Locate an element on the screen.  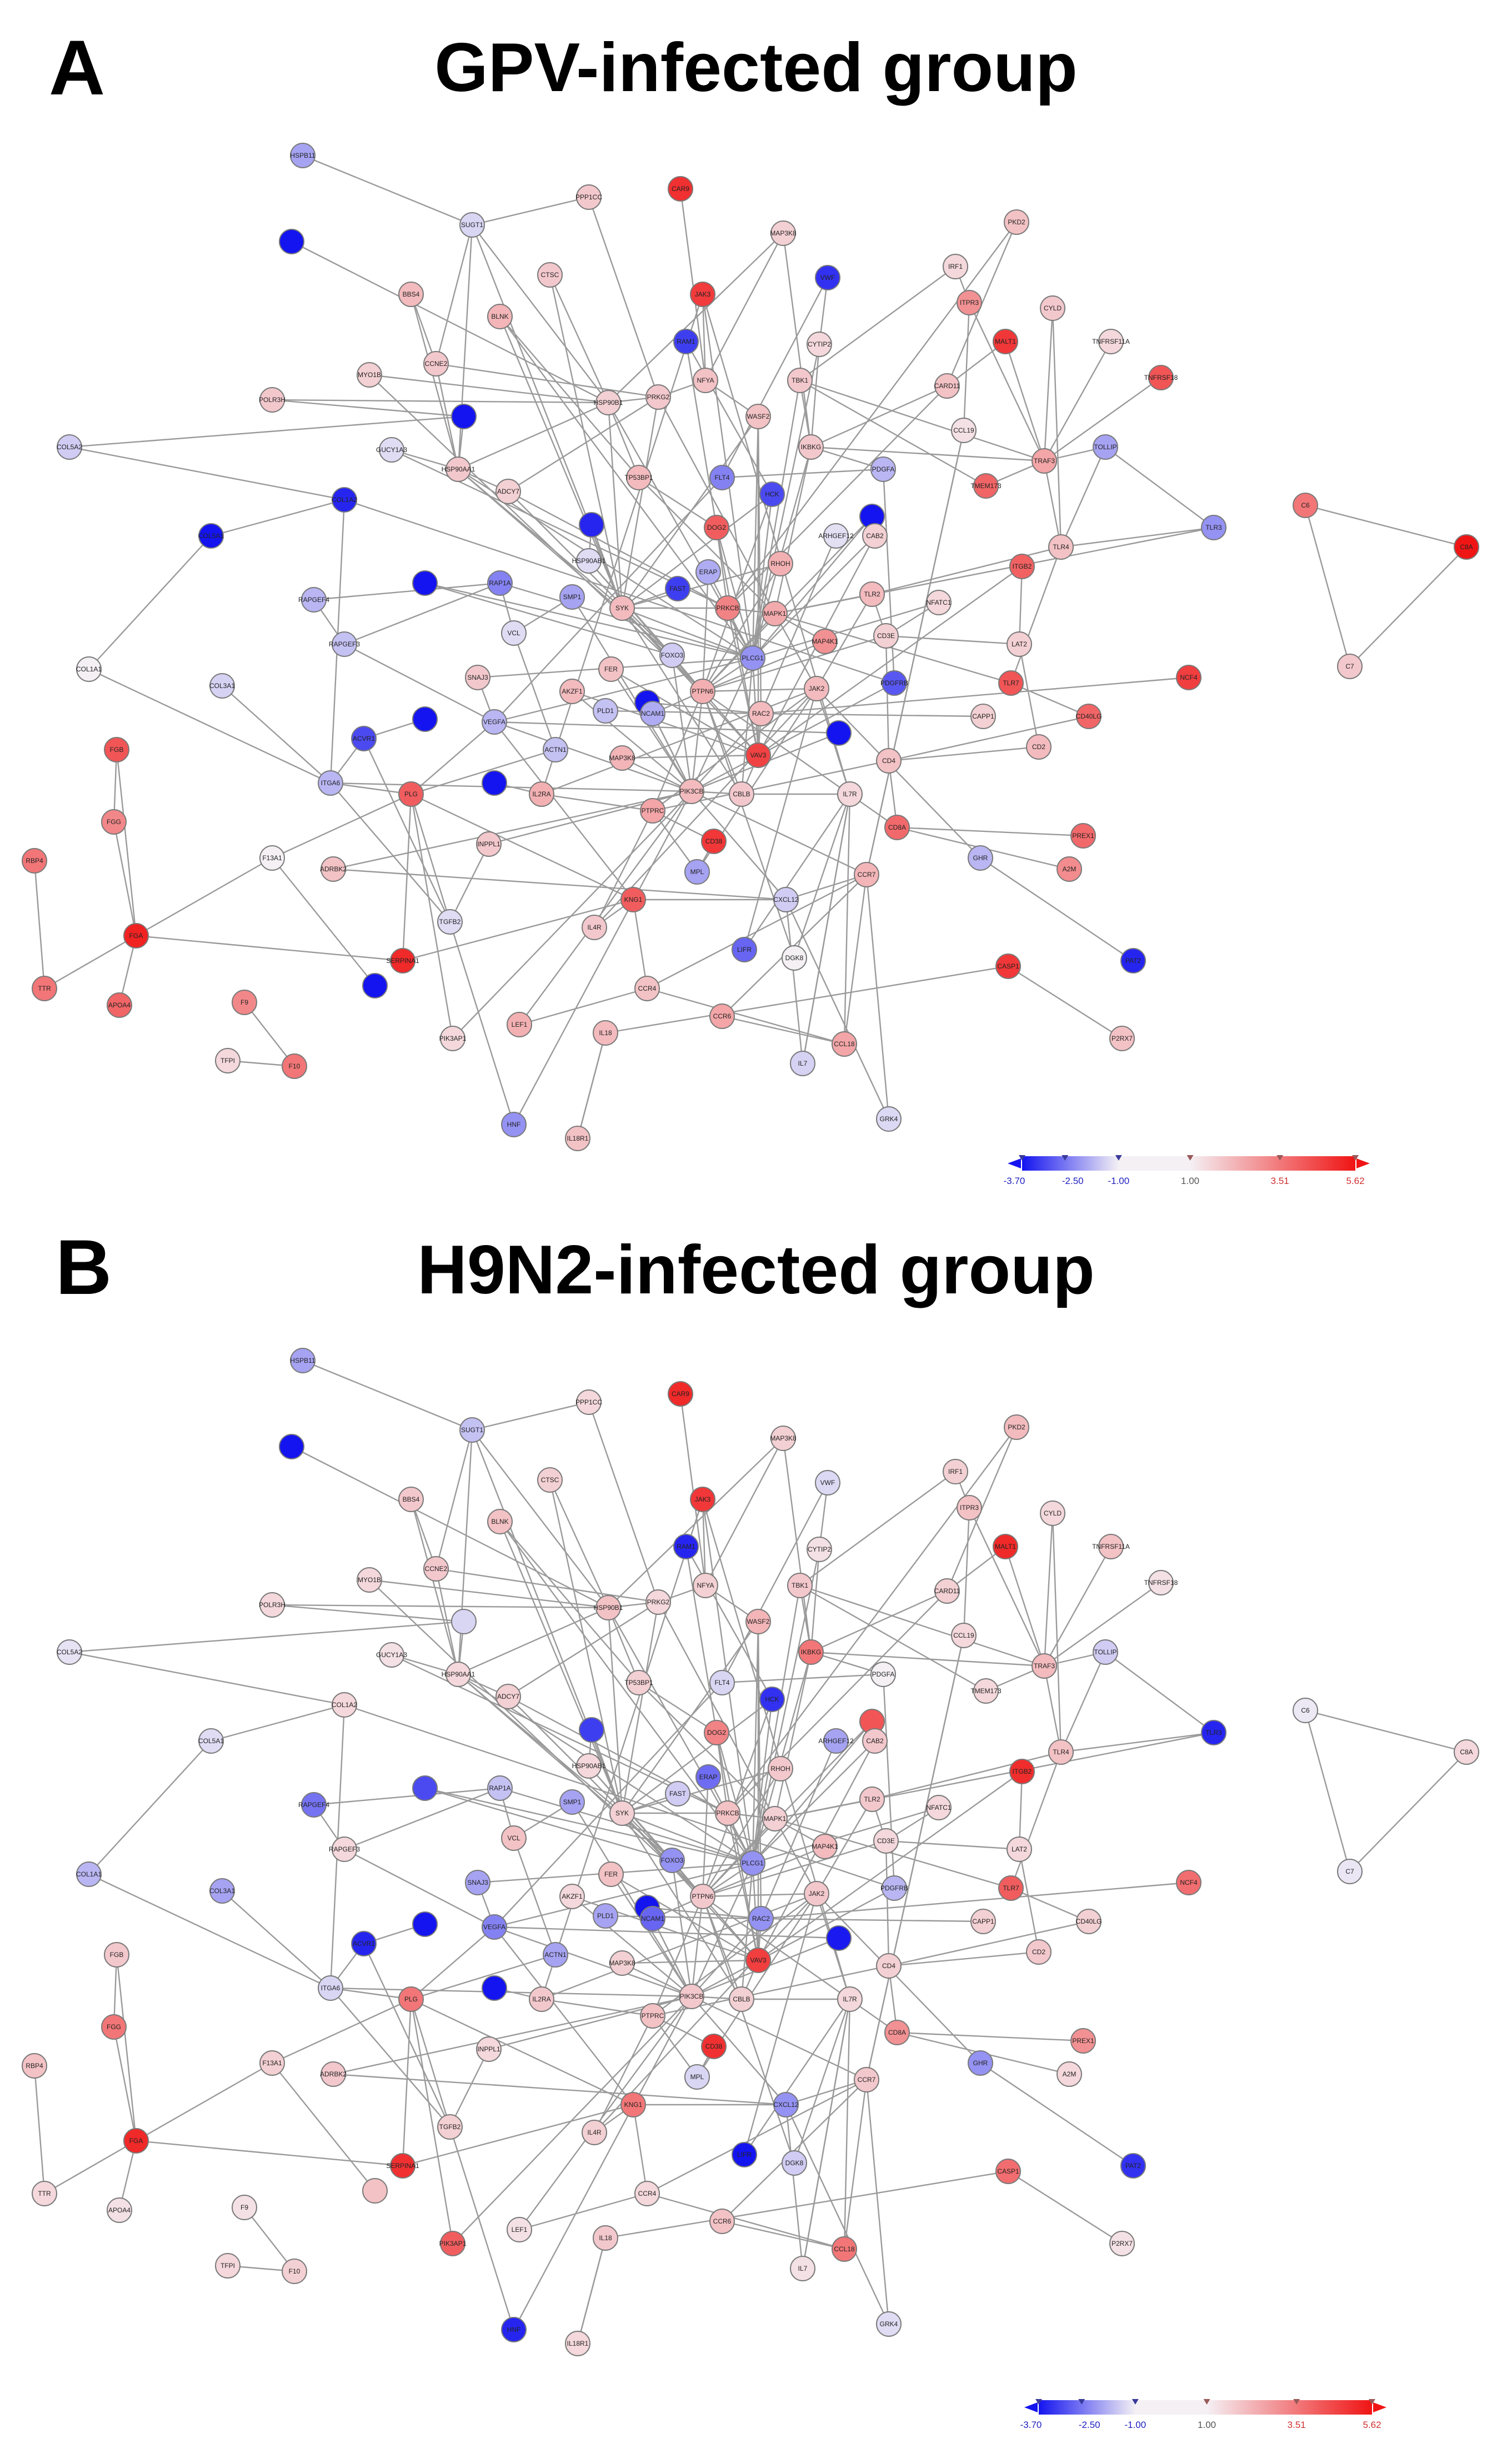
node-label: PLCG1 is located at coordinates (753, 658).